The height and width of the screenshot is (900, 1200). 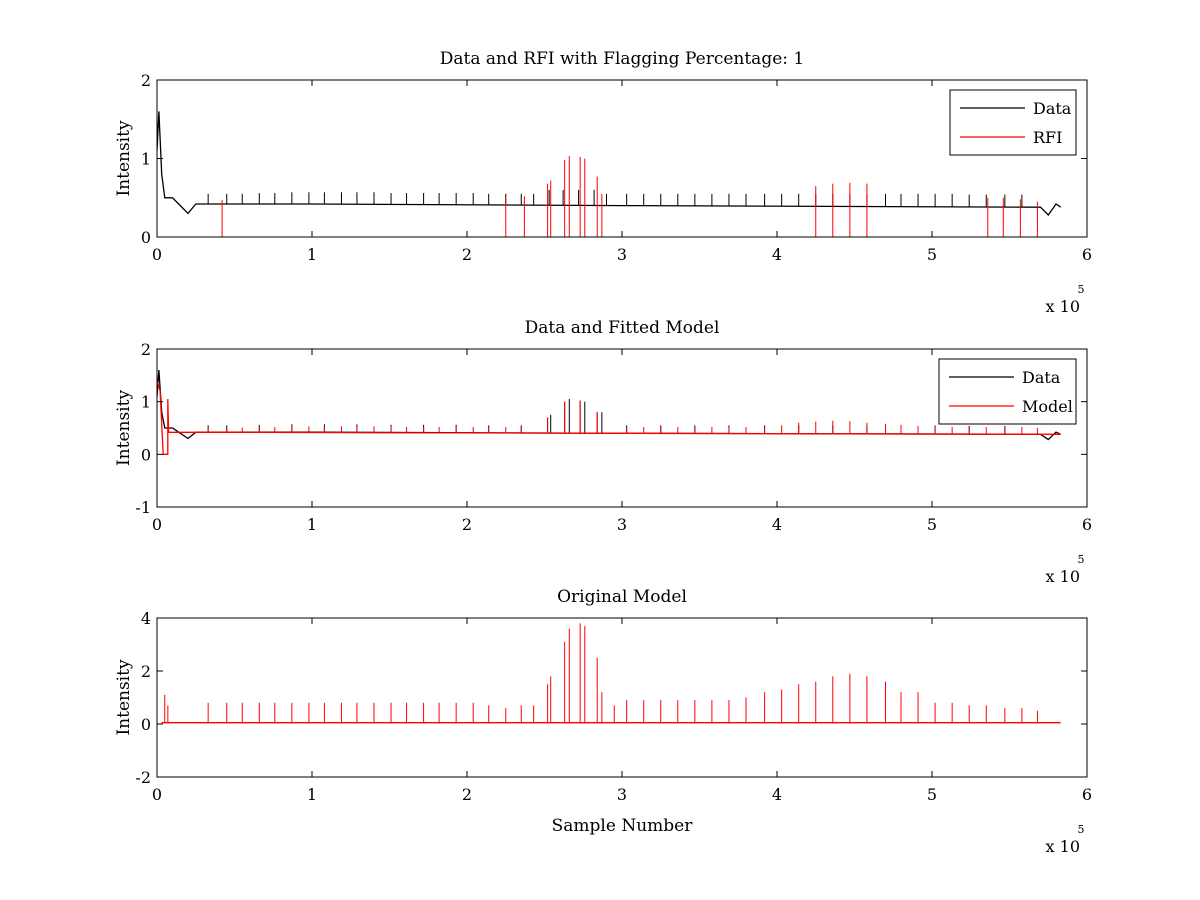 I want to click on legend: Data RFI, so click(x=1013, y=122).